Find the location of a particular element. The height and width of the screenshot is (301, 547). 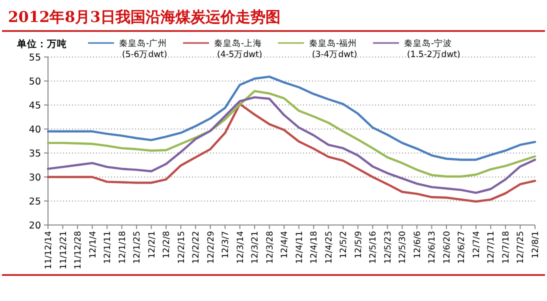

x-tick-label: 12/5/30 is located at coordinates (403, 247).